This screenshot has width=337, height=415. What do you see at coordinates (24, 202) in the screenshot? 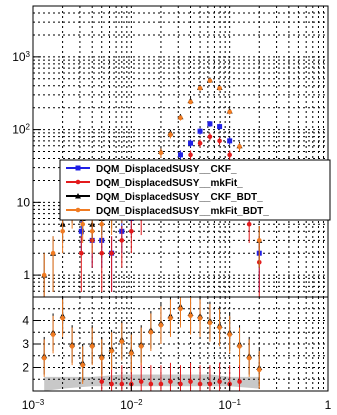
I see `main-y-tick-label-1: 10` at bounding box center [24, 202].